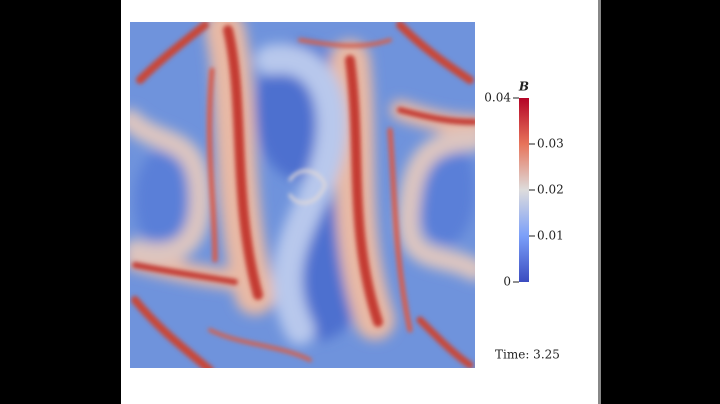 This screenshot has height=404, width=720. What do you see at coordinates (497, 98) in the screenshot?
I see `tick-label: 0.04` at bounding box center [497, 98].